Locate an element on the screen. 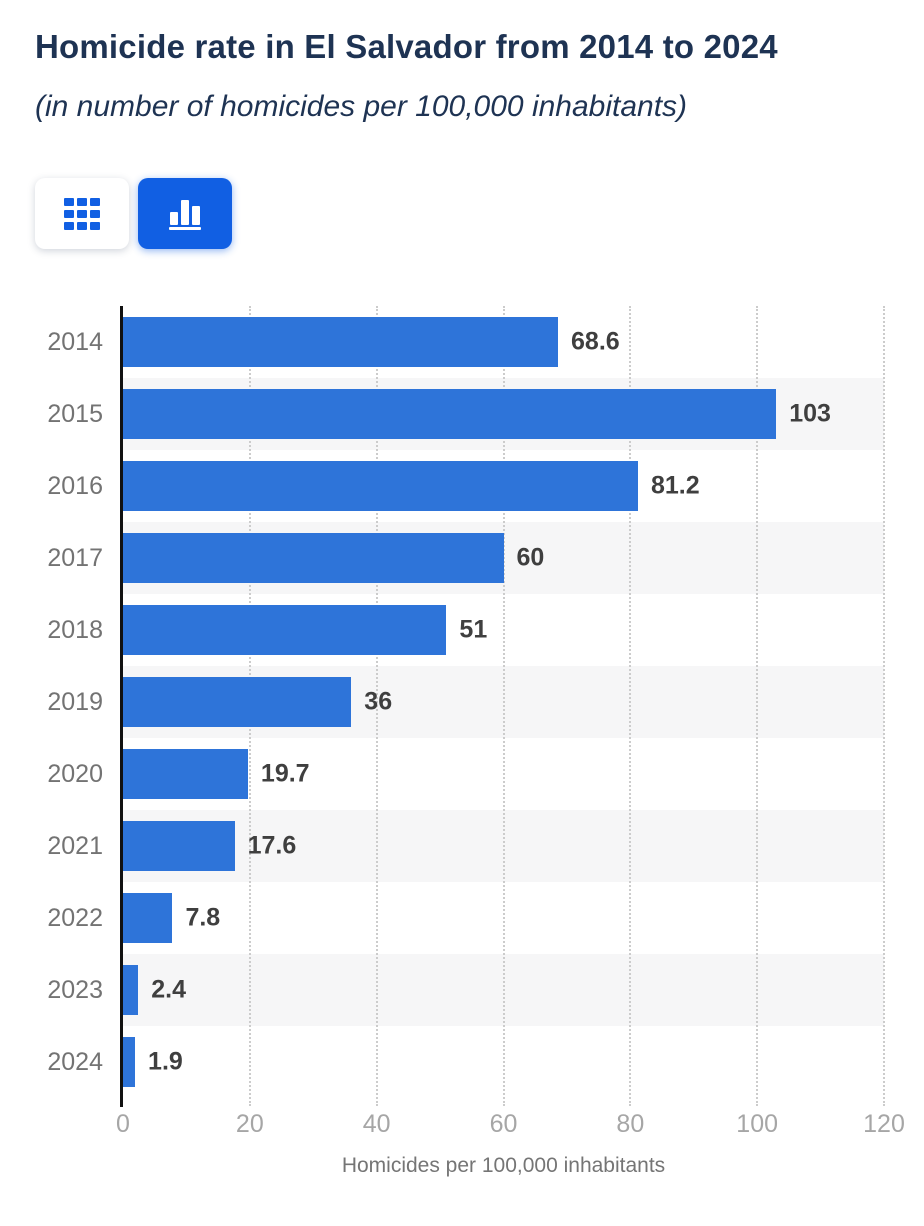 The image size is (924, 1226). value-label: 68.6 is located at coordinates (595, 341).